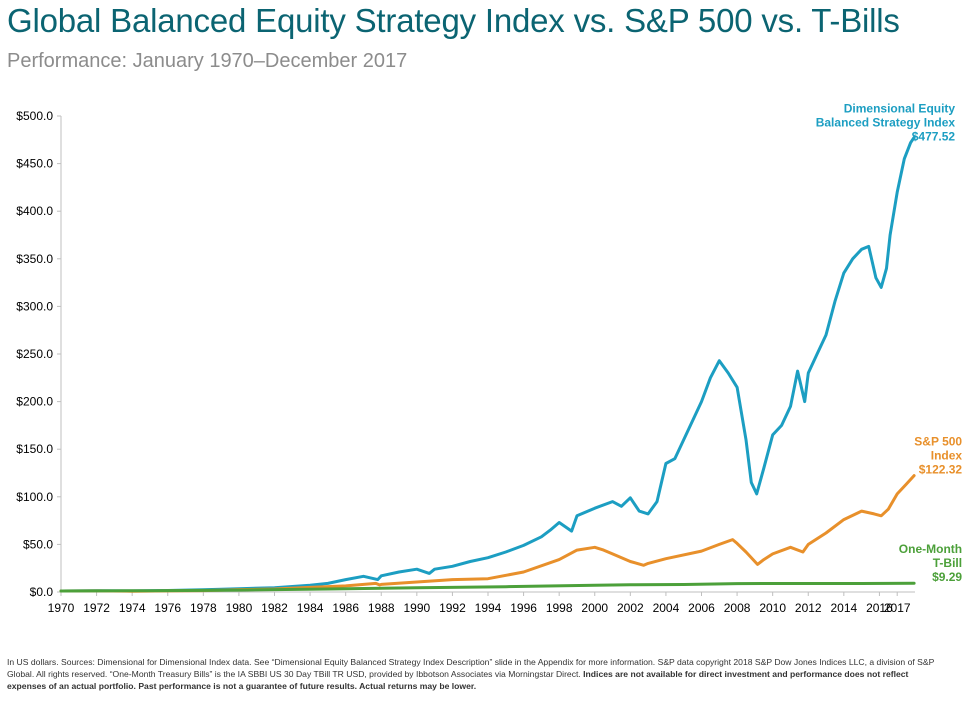 The width and height of the screenshot is (976, 701). Describe the element at coordinates (34, 497) in the screenshot. I see `y-tick-label: $100.0` at that location.